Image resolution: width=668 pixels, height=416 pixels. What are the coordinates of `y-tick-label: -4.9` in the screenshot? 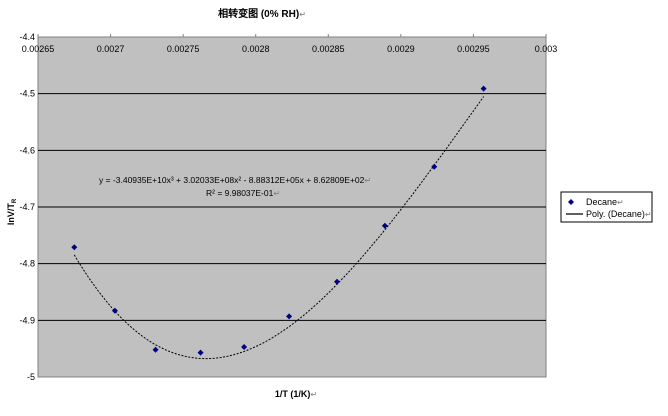 It's located at (27, 320).